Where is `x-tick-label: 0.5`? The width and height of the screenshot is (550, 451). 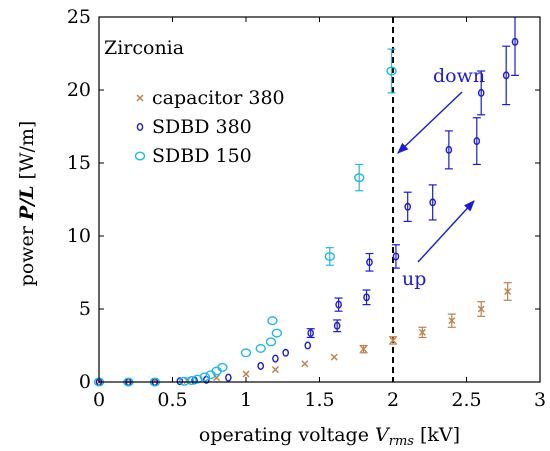
x-tick-label: 0.5 is located at coordinates (172, 400).